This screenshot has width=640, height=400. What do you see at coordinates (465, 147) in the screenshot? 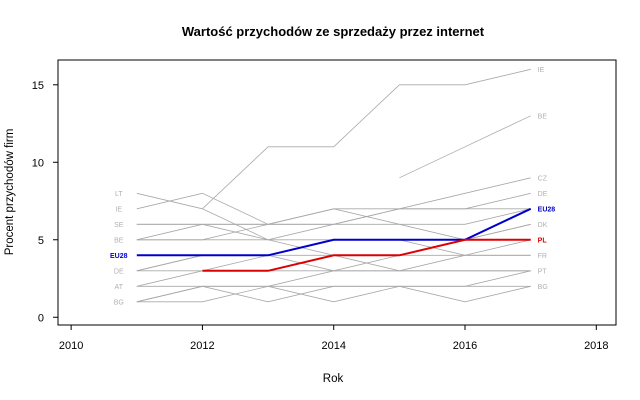
I see `series-line-be` at bounding box center [465, 147].